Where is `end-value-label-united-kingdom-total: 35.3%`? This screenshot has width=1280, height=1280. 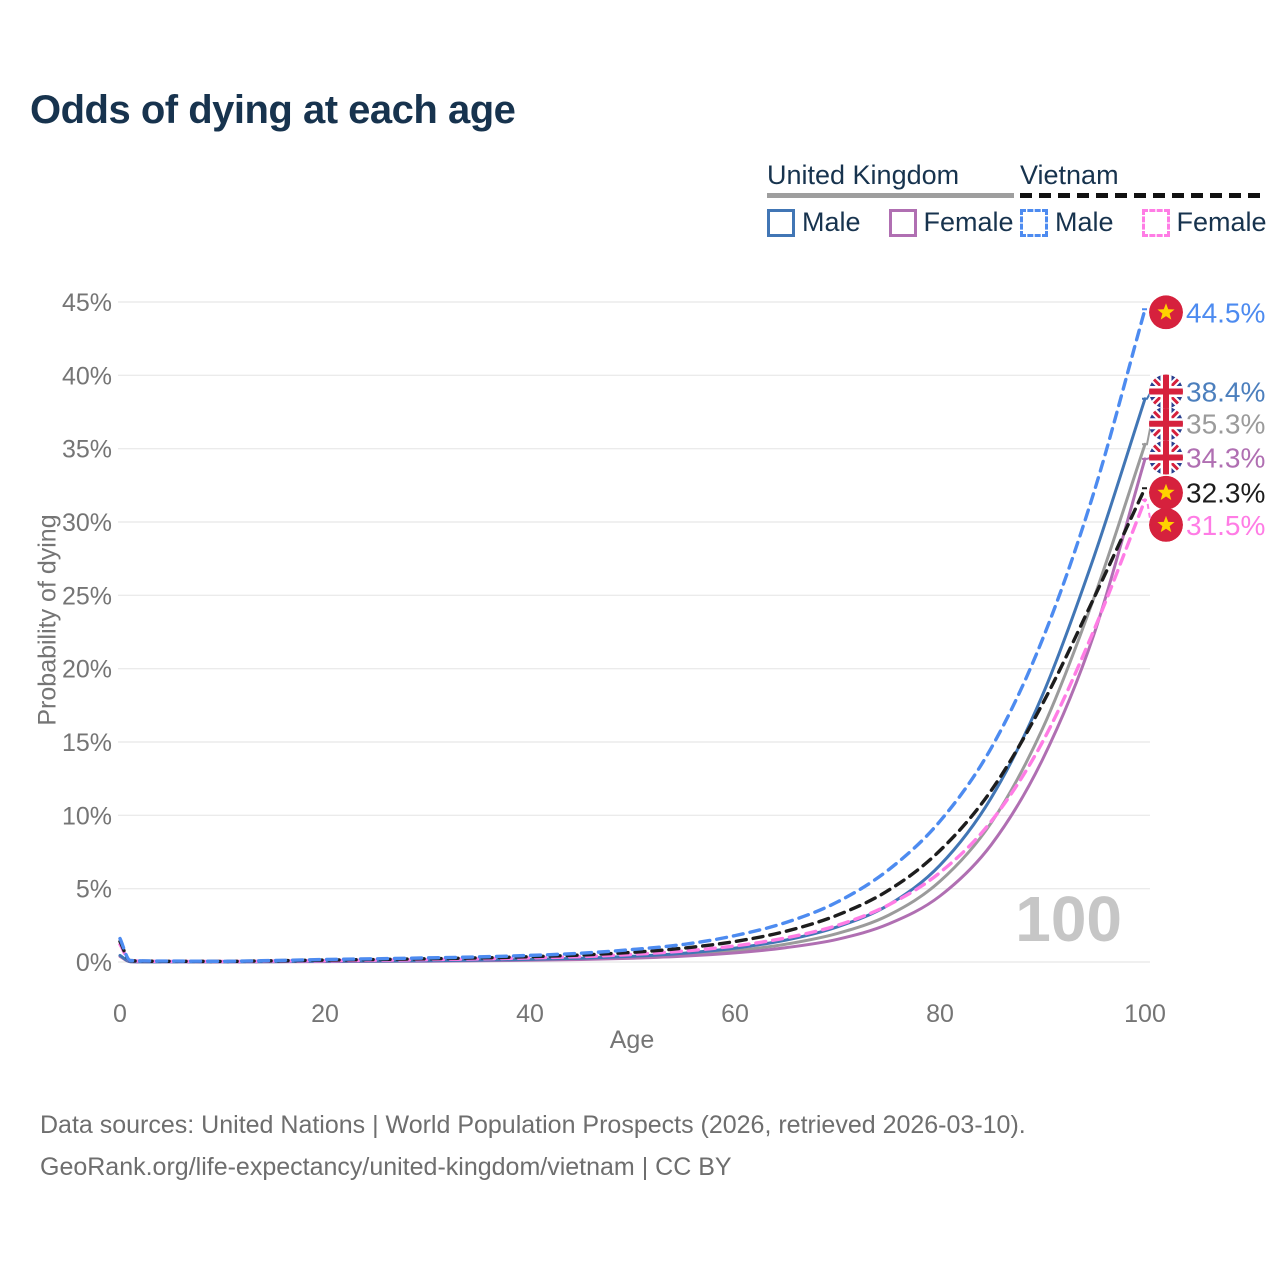
end-value-label-united-kingdom-total: 35.3% is located at coordinates (1225, 424).